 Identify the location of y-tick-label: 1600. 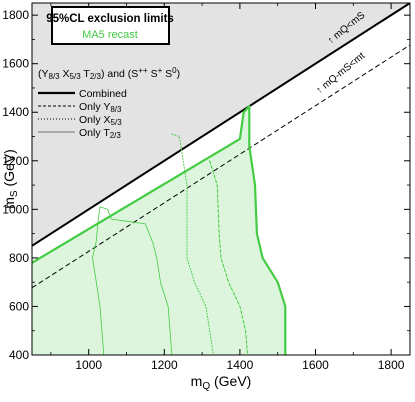
(15, 64).